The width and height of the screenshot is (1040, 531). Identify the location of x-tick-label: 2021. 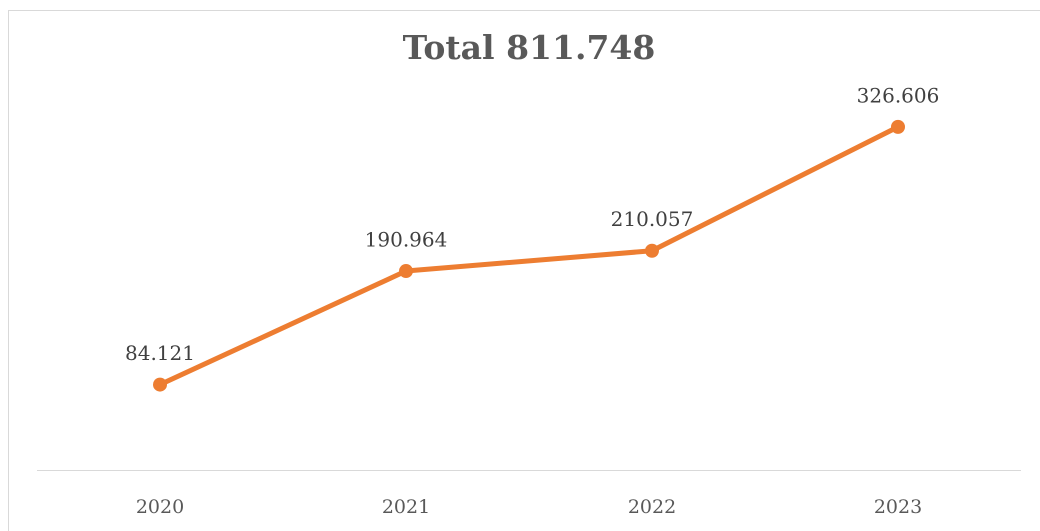
(406, 507).